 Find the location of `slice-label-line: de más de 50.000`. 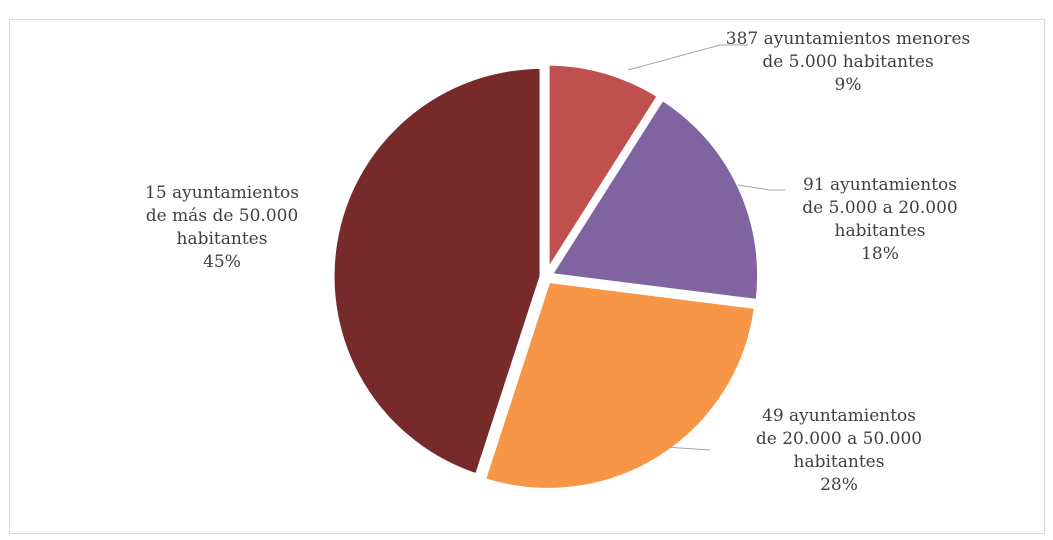

slice-label-line: de más de 50.000 is located at coordinates (222, 216).